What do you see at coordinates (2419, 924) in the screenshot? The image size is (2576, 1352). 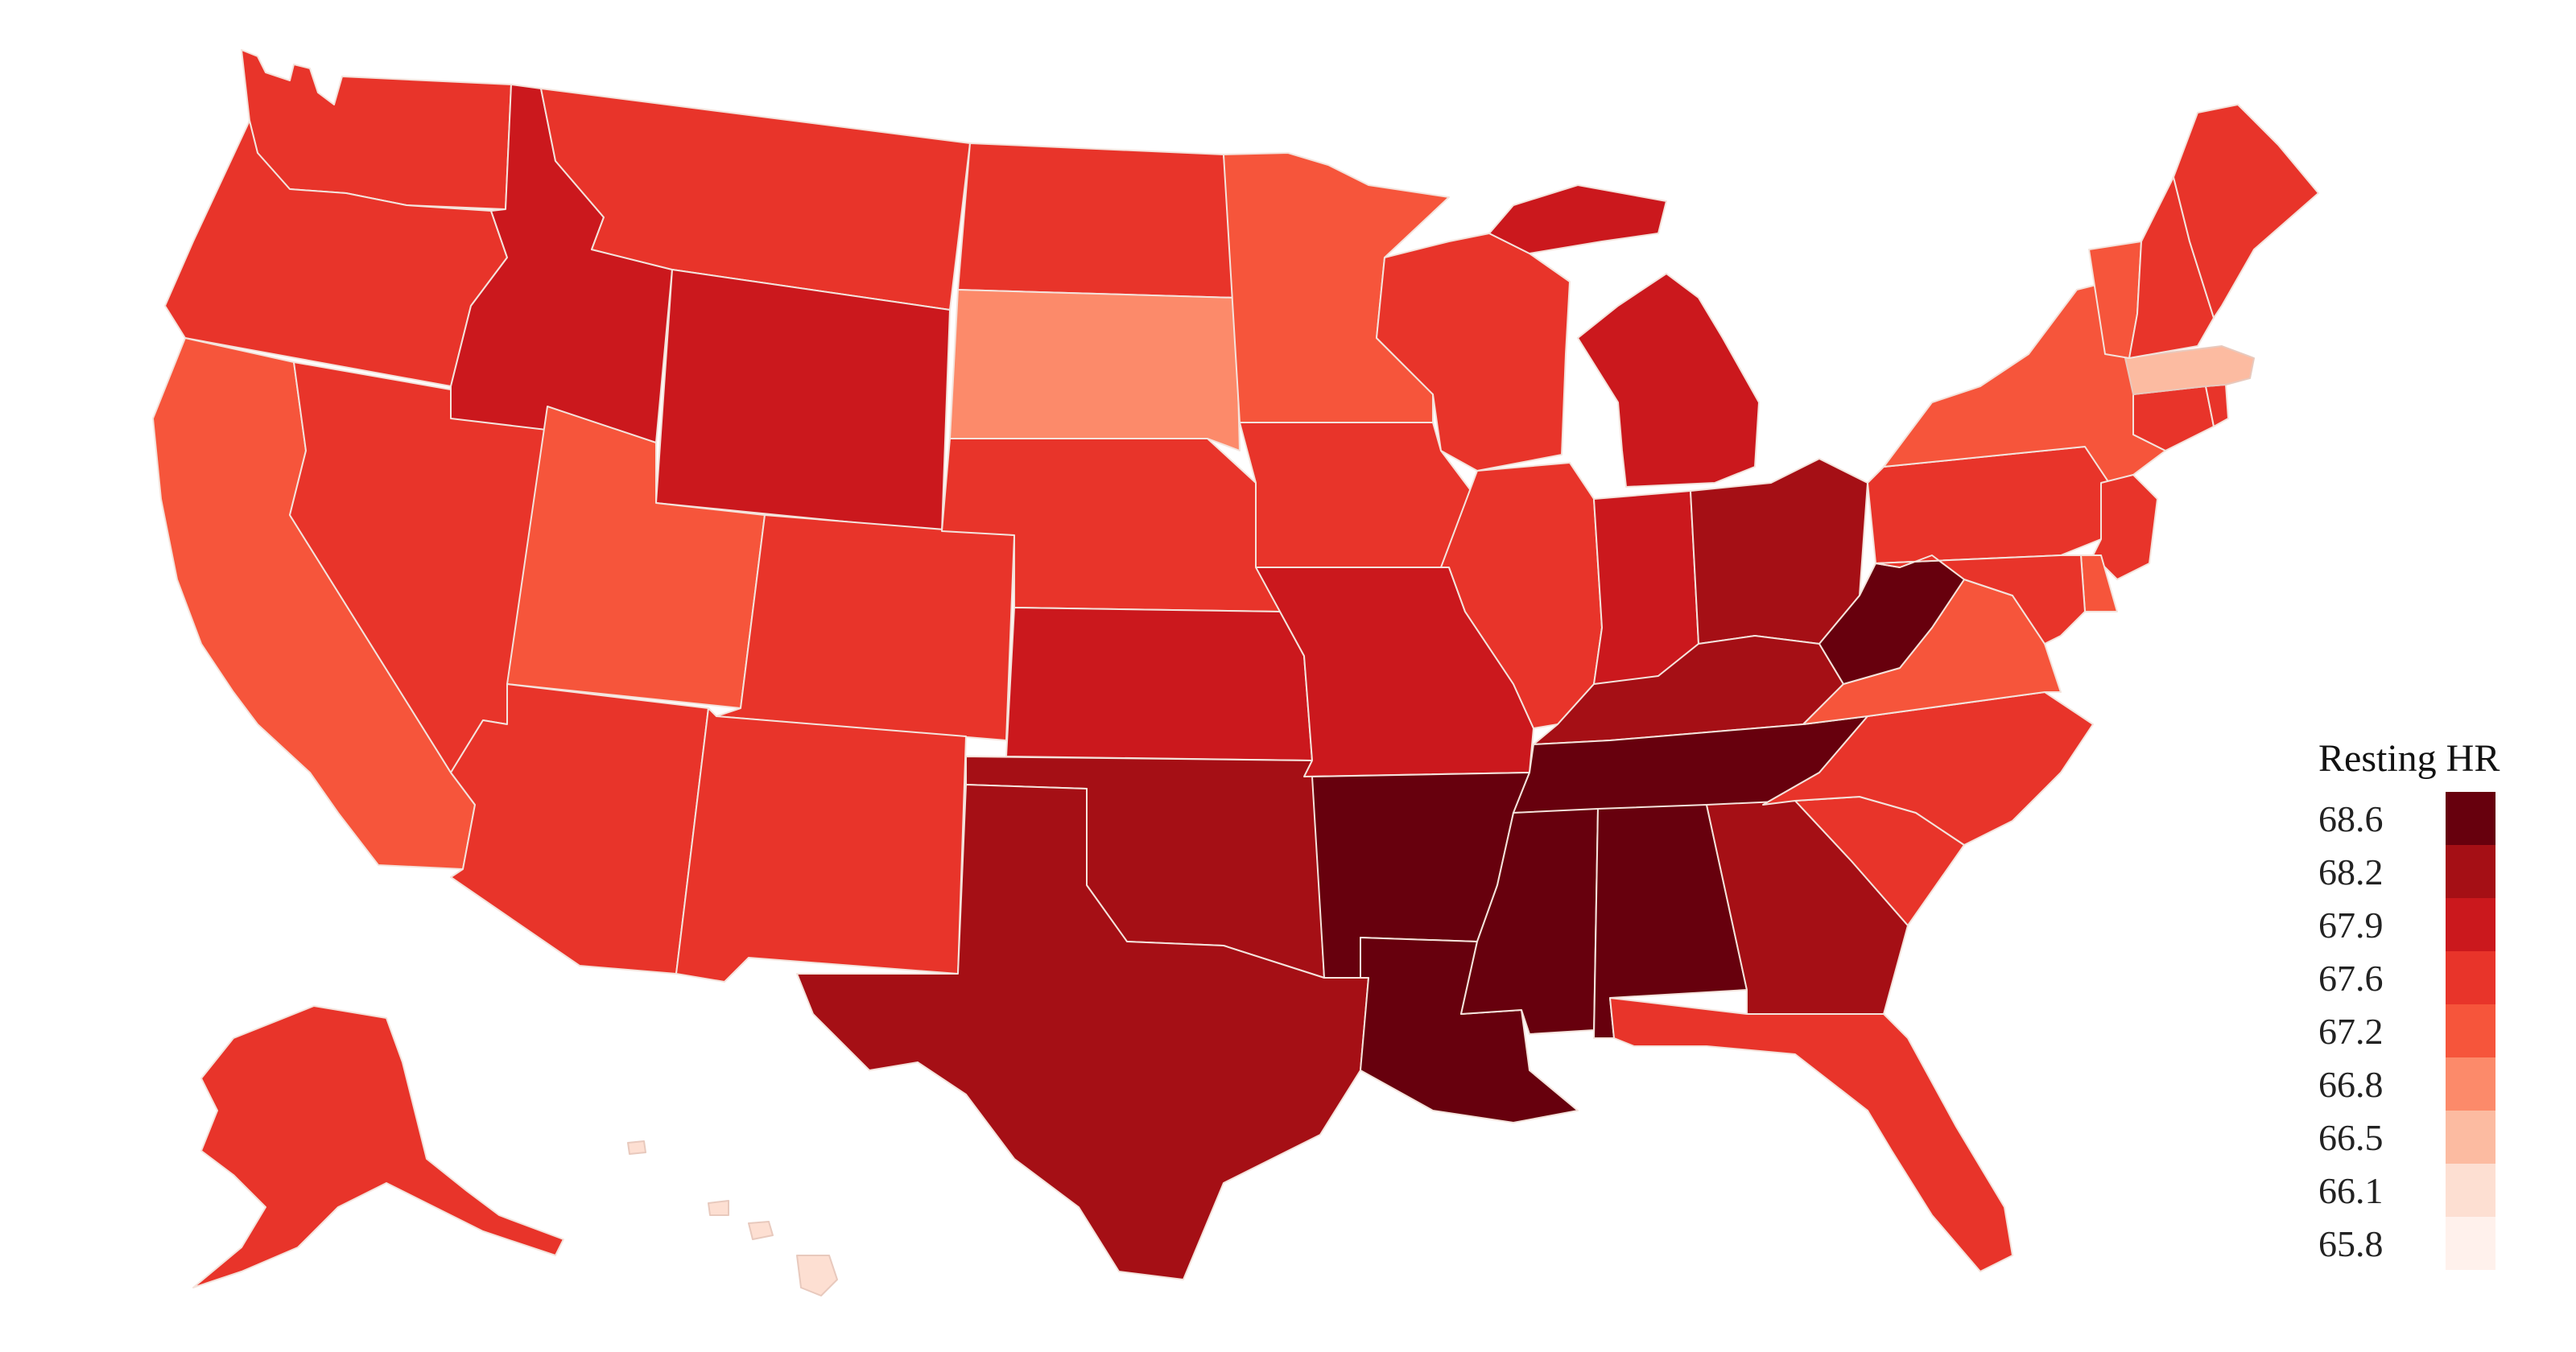 I see `legend-row: 67.9` at bounding box center [2419, 924].